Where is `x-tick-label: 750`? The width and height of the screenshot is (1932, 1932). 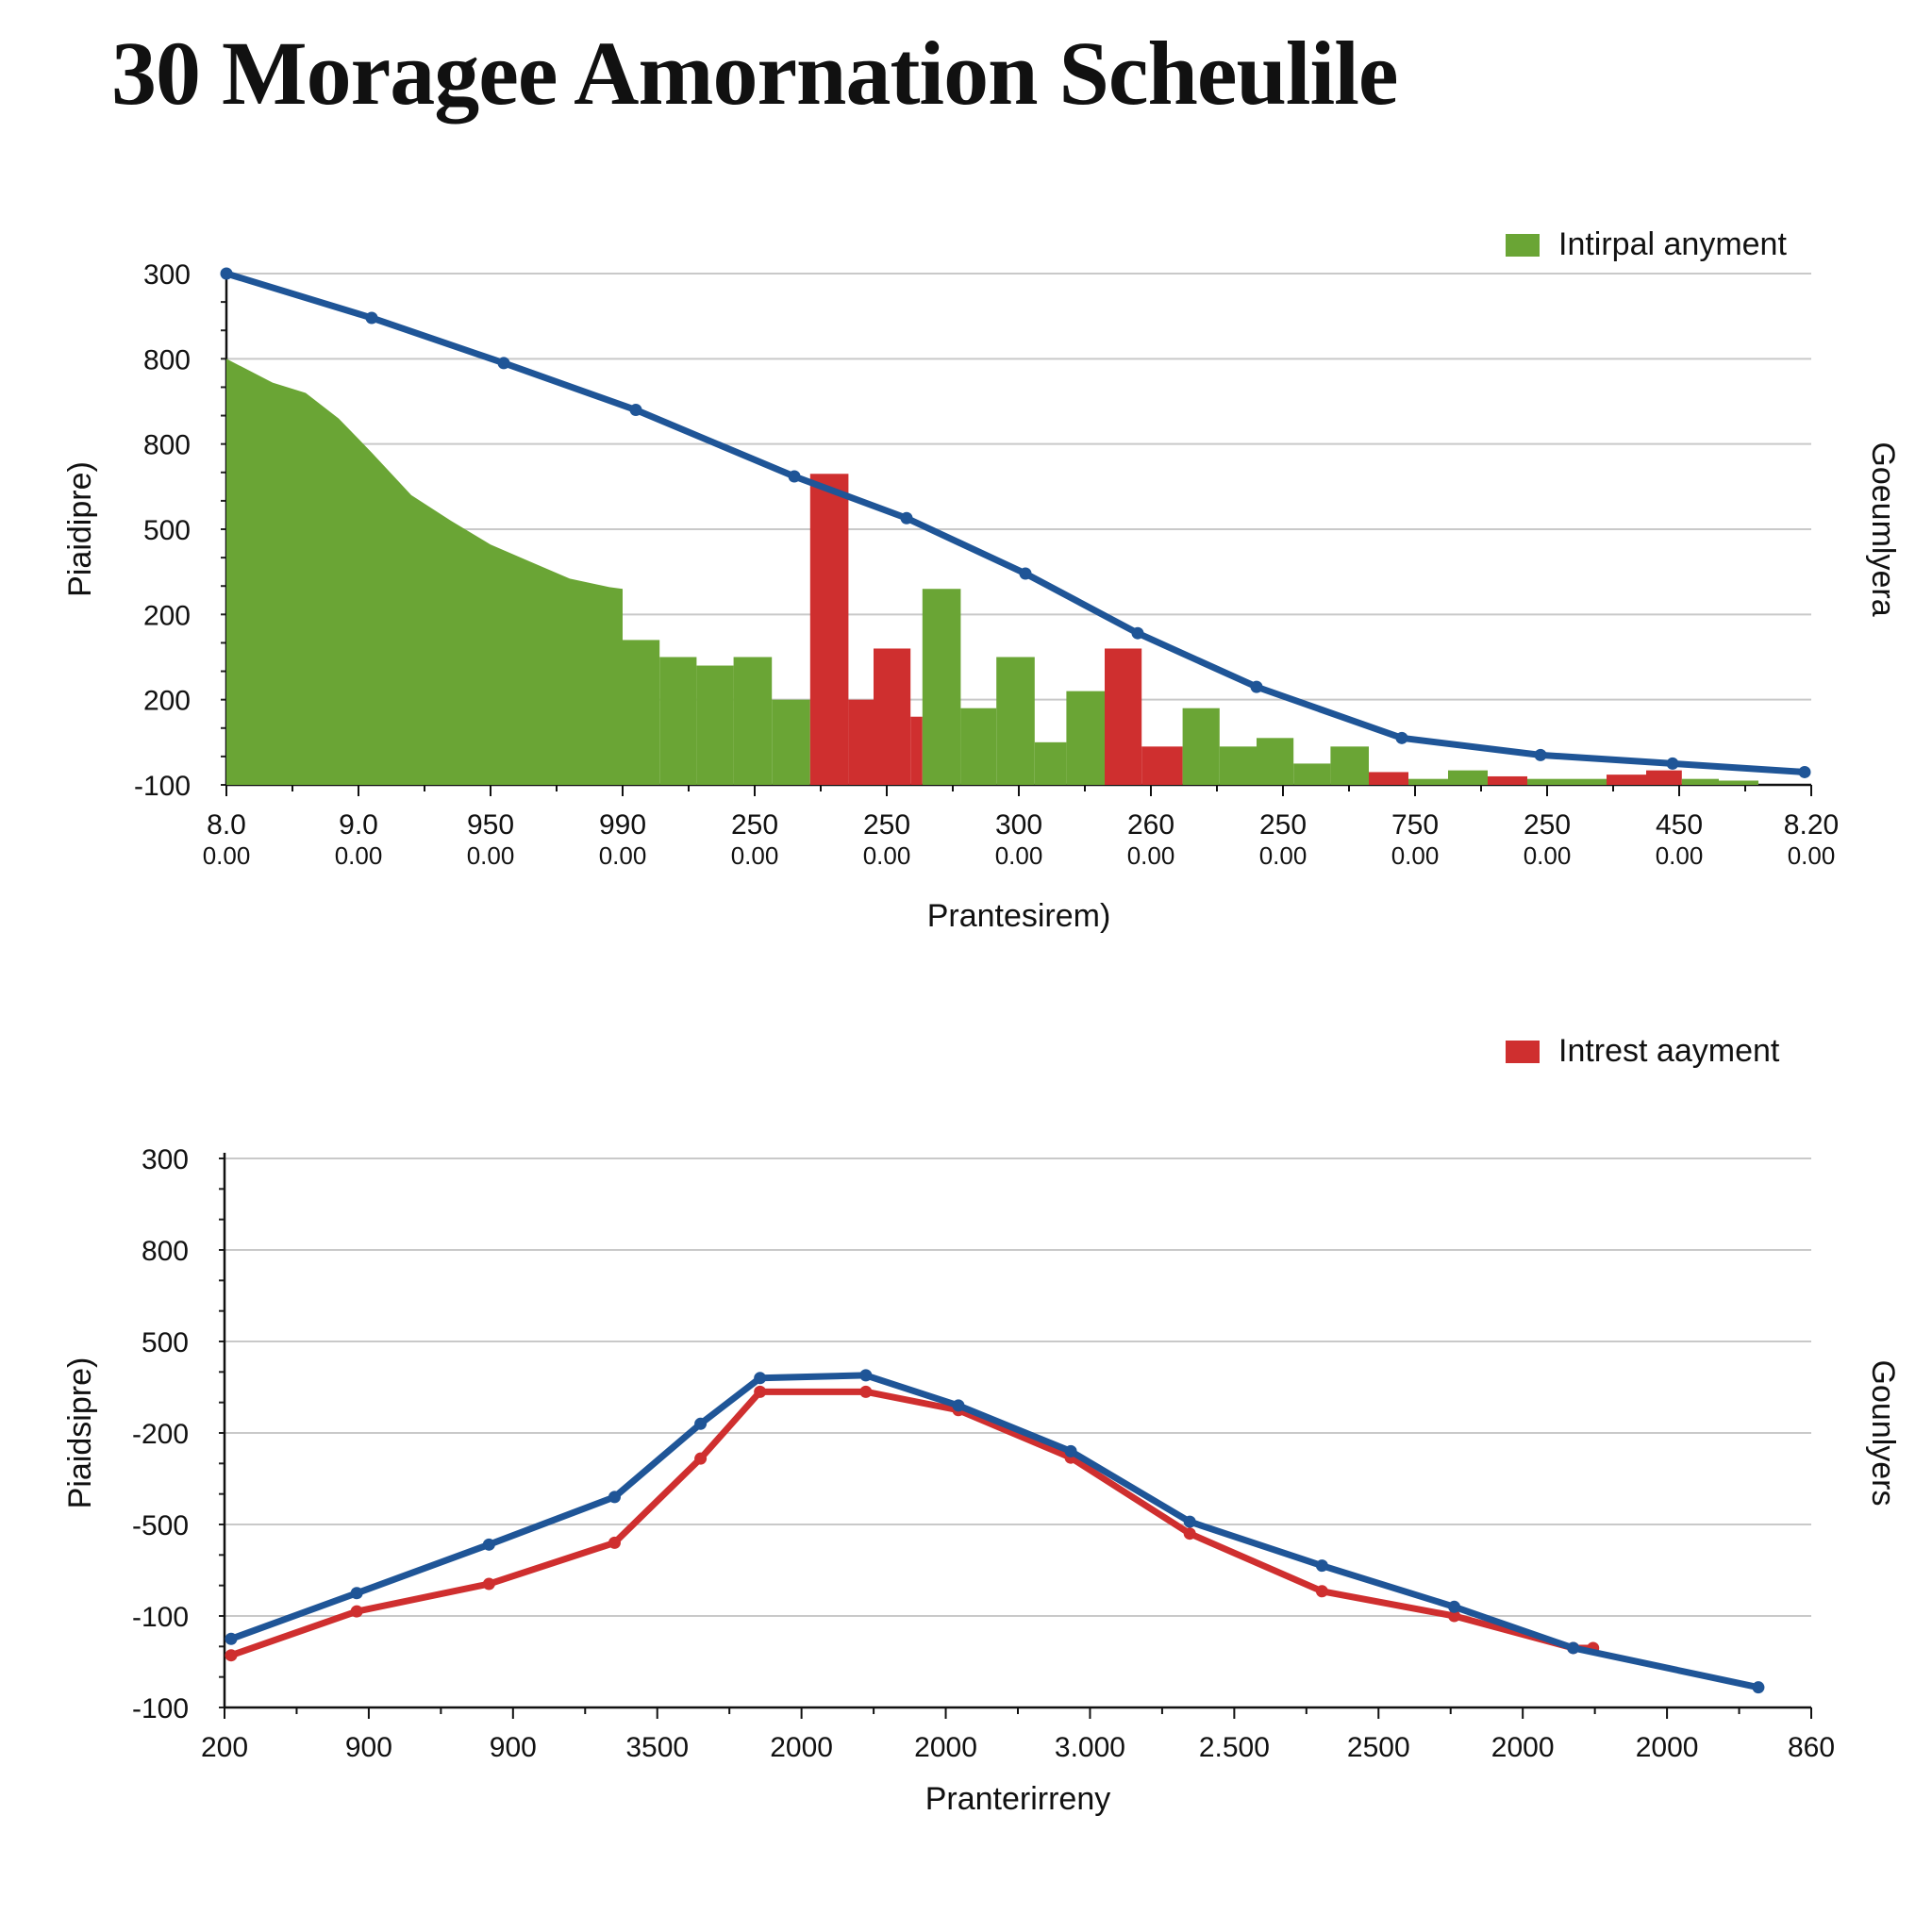
x-tick-label: 750 is located at coordinates (1415, 825).